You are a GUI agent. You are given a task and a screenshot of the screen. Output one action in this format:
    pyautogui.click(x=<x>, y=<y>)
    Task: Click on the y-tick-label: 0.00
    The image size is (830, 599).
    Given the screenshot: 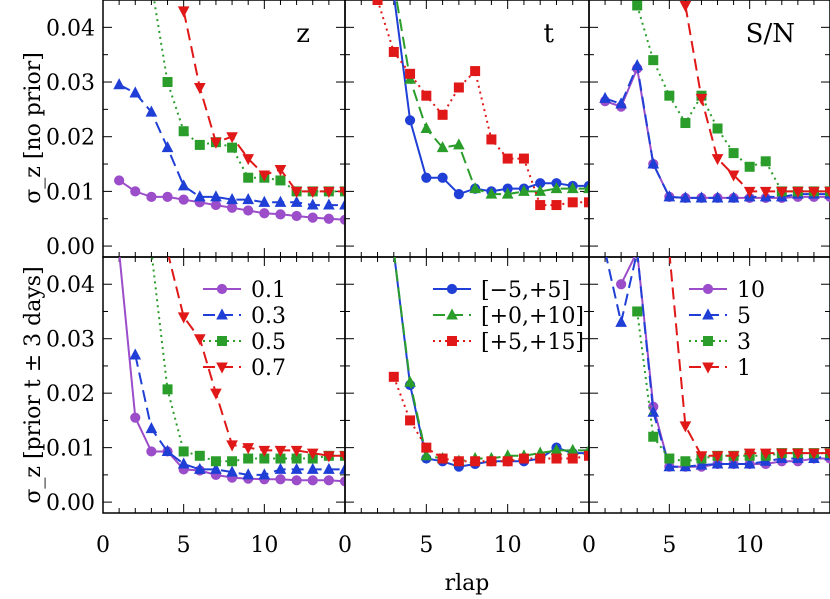 What is the action you would take?
    pyautogui.click(x=70, y=247)
    